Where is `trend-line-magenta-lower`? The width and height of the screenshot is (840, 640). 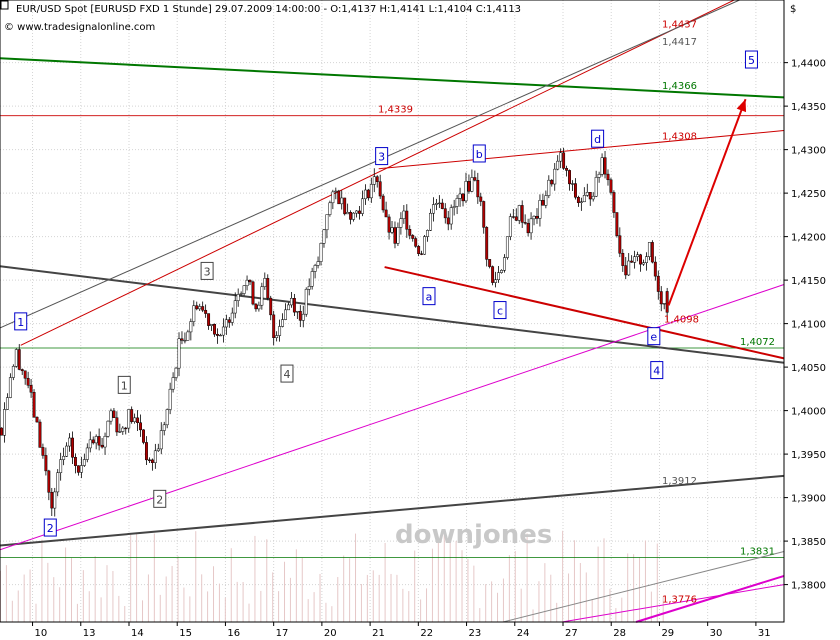 trend-line-magenta-lower is located at coordinates (710, 598).